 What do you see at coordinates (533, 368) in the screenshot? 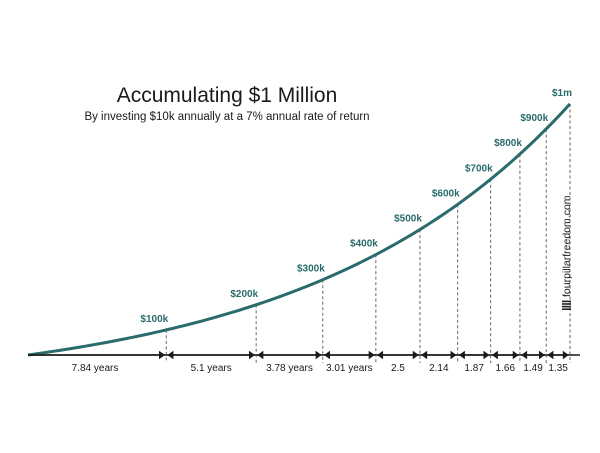
I see `interval-label: 1.49` at bounding box center [533, 368].